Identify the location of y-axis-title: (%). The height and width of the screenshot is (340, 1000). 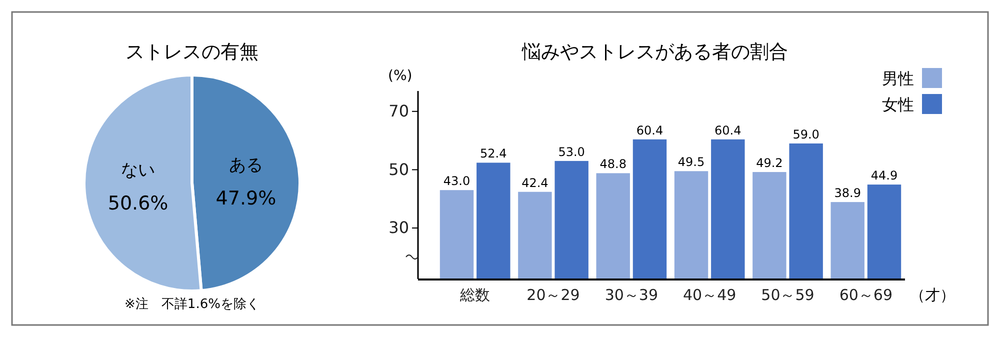
(400, 76).